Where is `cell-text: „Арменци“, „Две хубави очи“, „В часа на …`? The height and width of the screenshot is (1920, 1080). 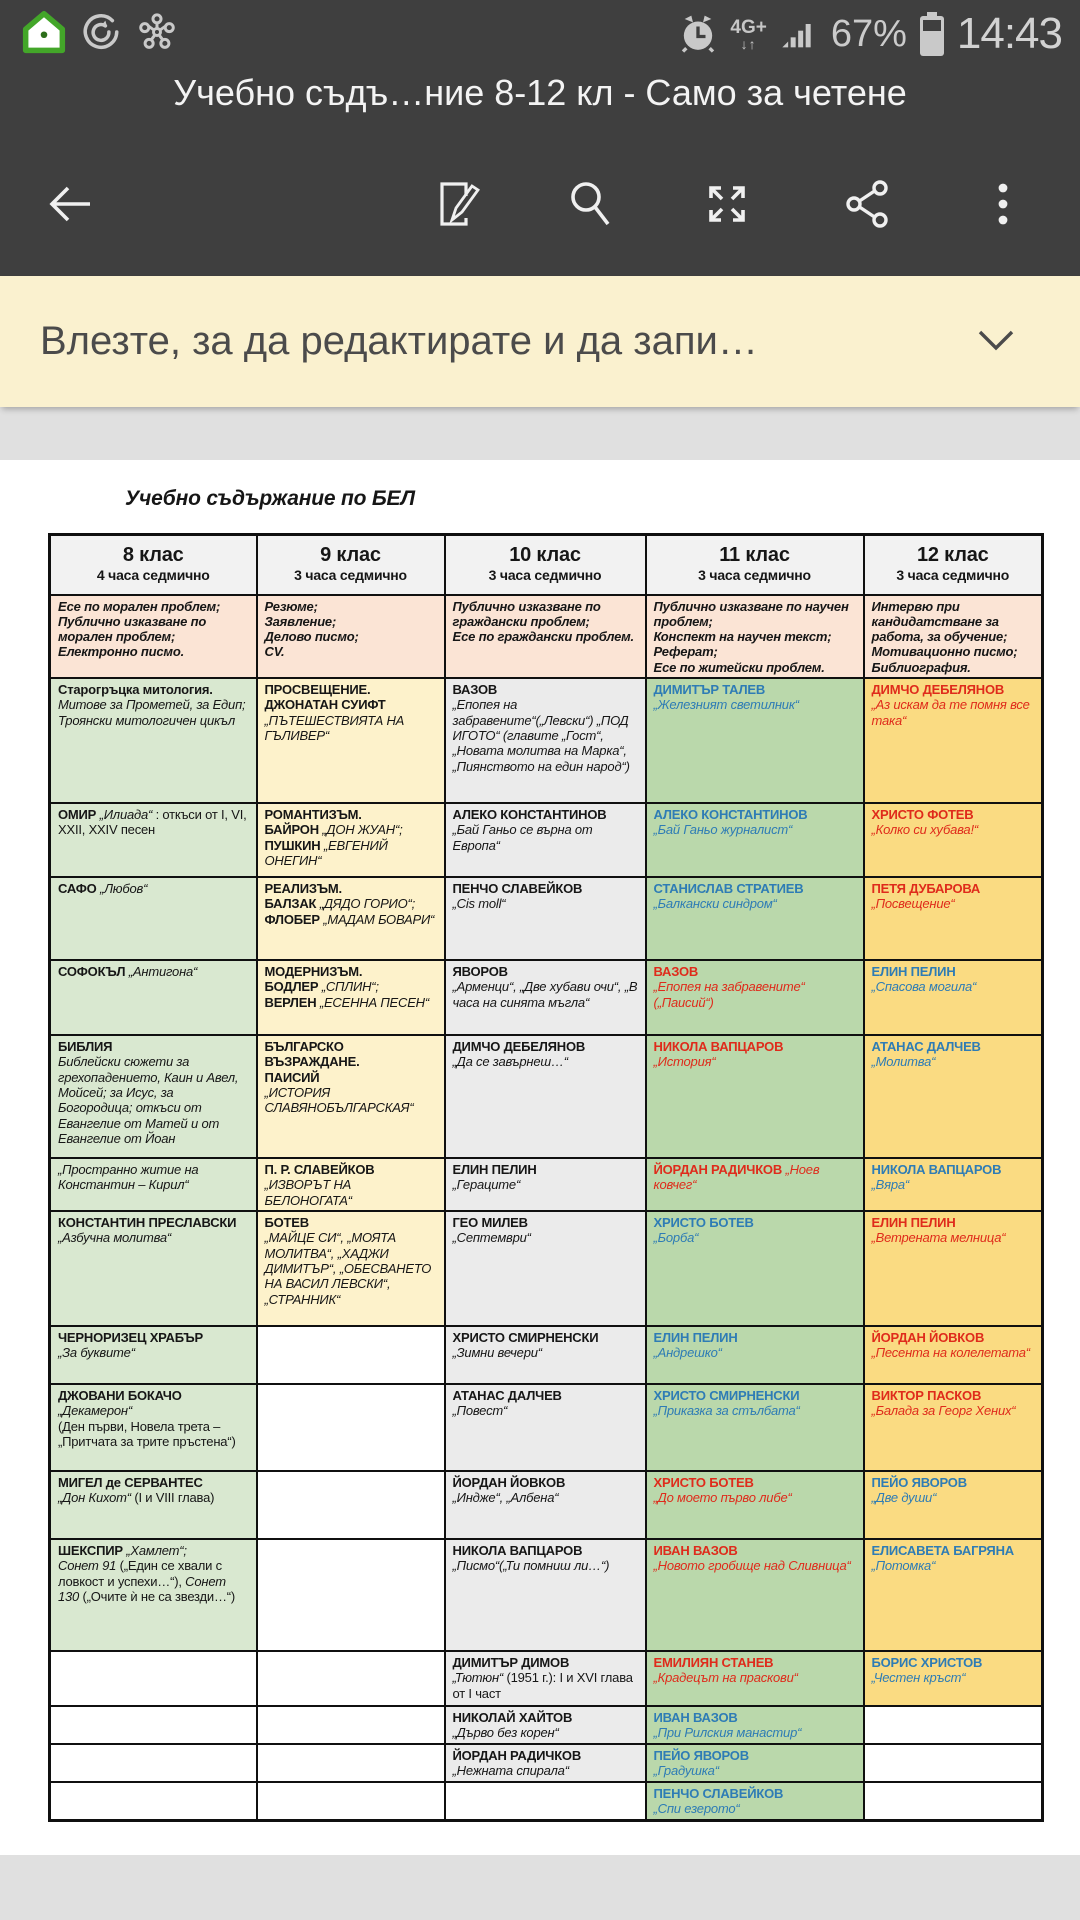 cell-text: „Арменци“, „Две хубави очи“, „В часа на … is located at coordinates (545, 994).